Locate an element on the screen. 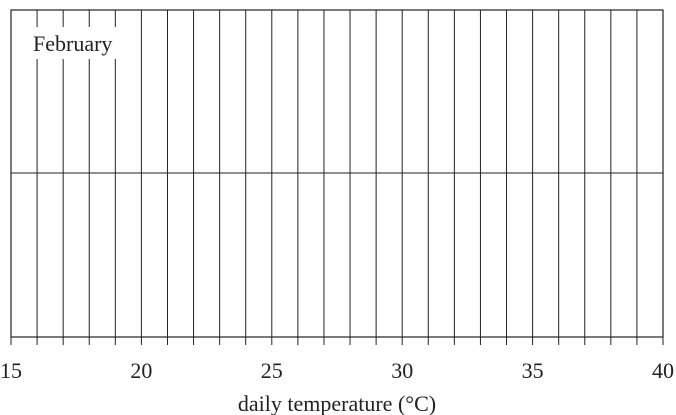 This screenshot has width=676, height=415. tick-label-30: 30 is located at coordinates (402, 370).